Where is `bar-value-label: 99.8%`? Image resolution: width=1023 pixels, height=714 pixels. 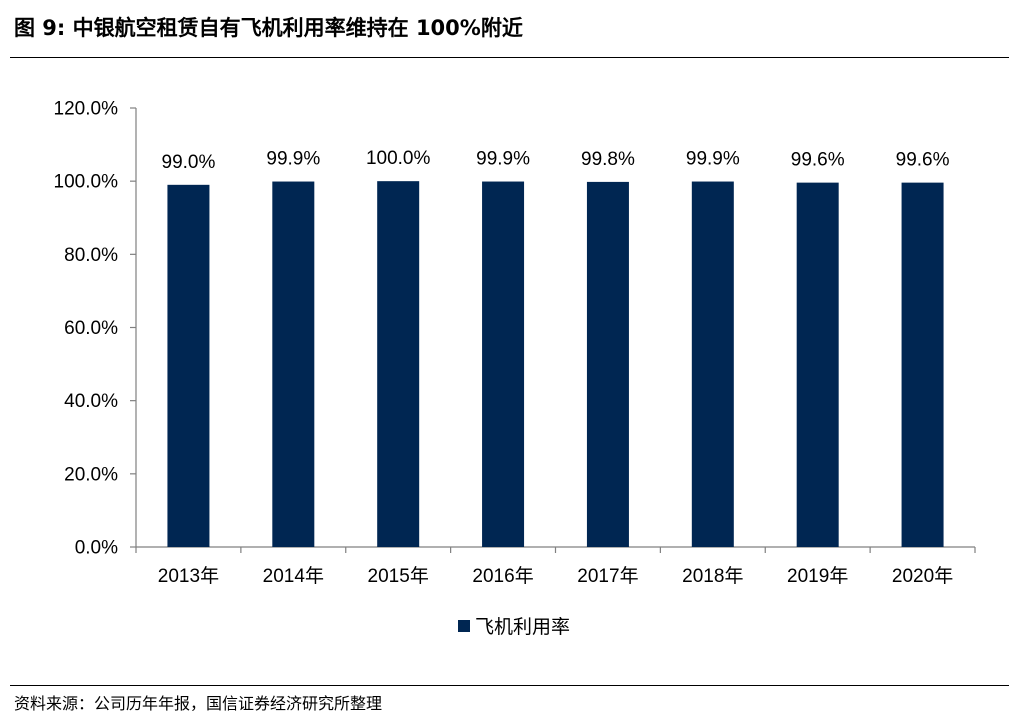 bar-value-label: 99.8% is located at coordinates (608, 159).